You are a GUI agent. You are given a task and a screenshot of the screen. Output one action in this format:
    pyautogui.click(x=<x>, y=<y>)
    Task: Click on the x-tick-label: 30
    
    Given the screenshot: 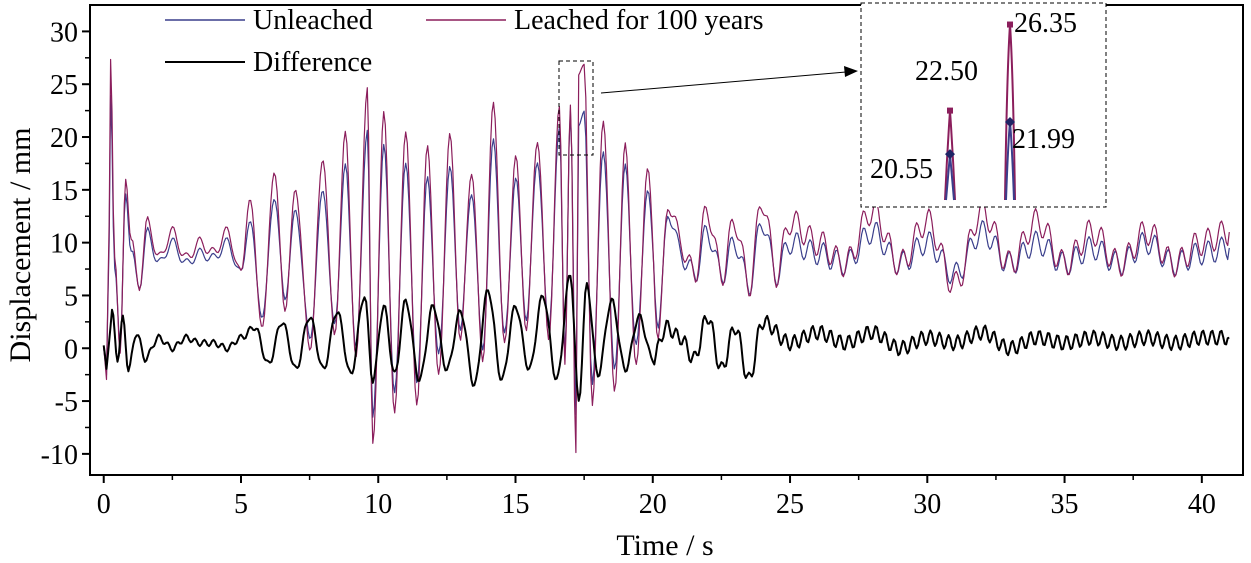 What is the action you would take?
    pyautogui.click(x=927, y=504)
    